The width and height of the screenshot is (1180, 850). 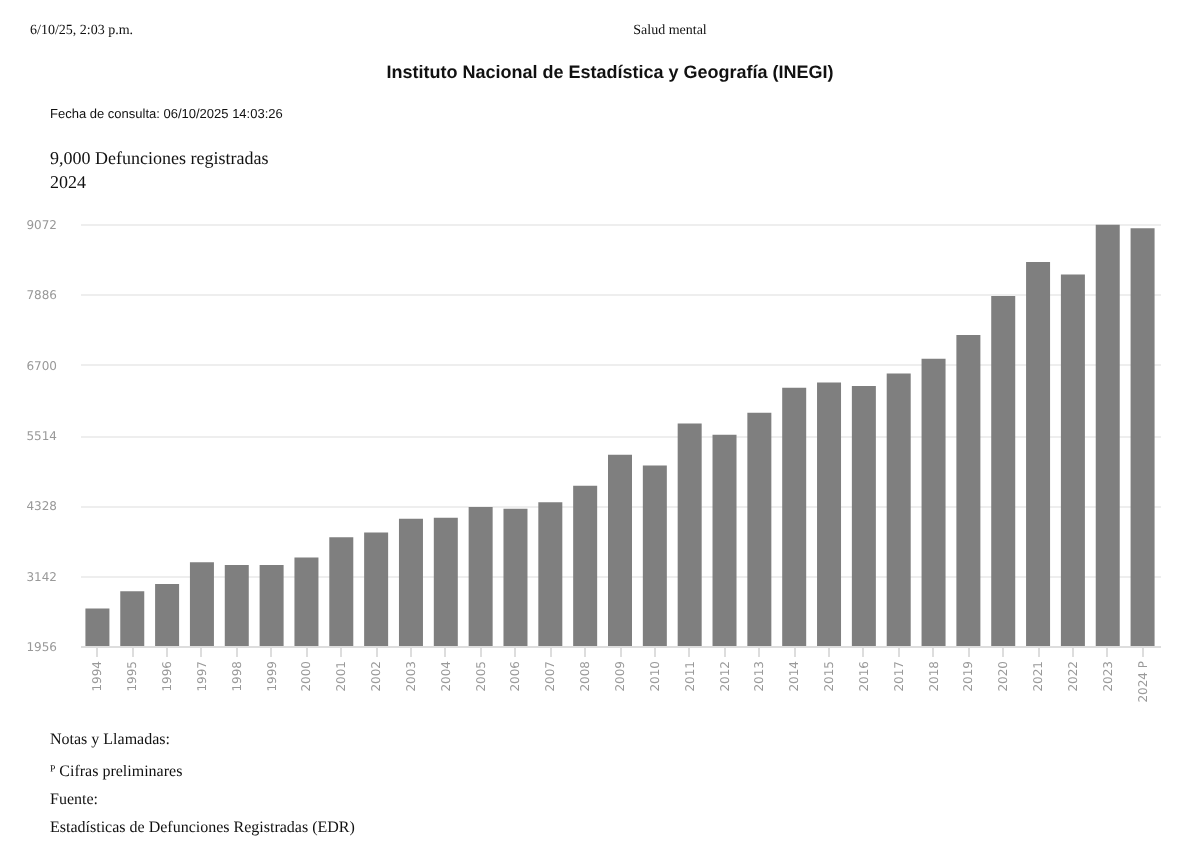 What do you see at coordinates (610, 72) in the screenshot?
I see `chart-title: Instituto Nacional de Estadística y Geografía (INEGI)` at bounding box center [610, 72].